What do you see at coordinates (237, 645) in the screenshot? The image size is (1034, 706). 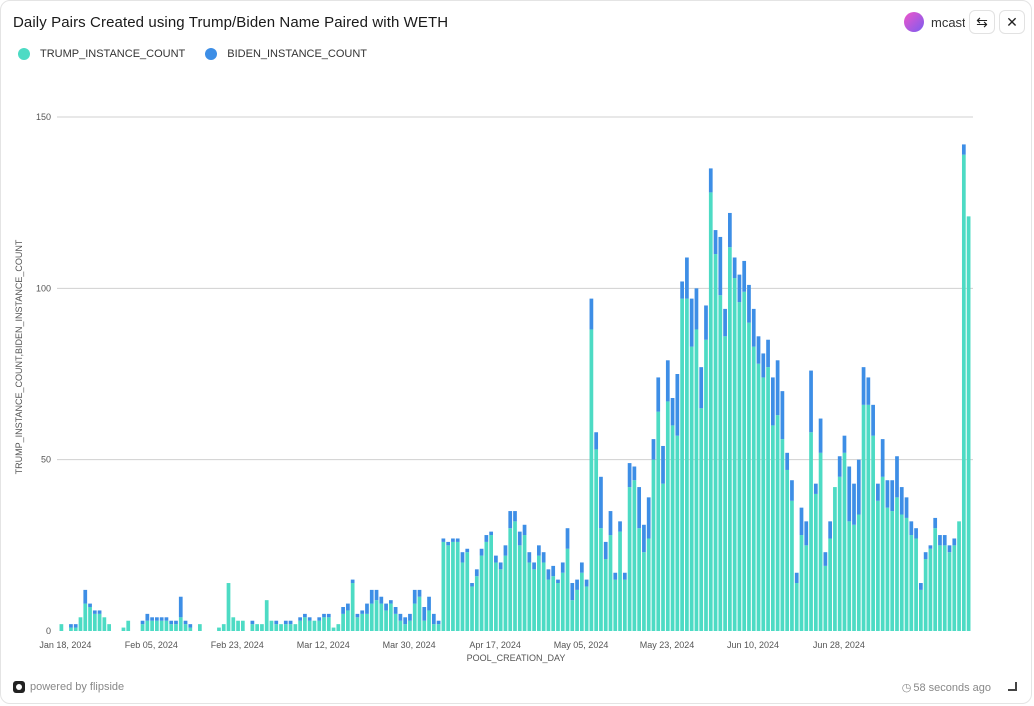 I see `x-tick-label: Feb 23, 2024` at bounding box center [237, 645].